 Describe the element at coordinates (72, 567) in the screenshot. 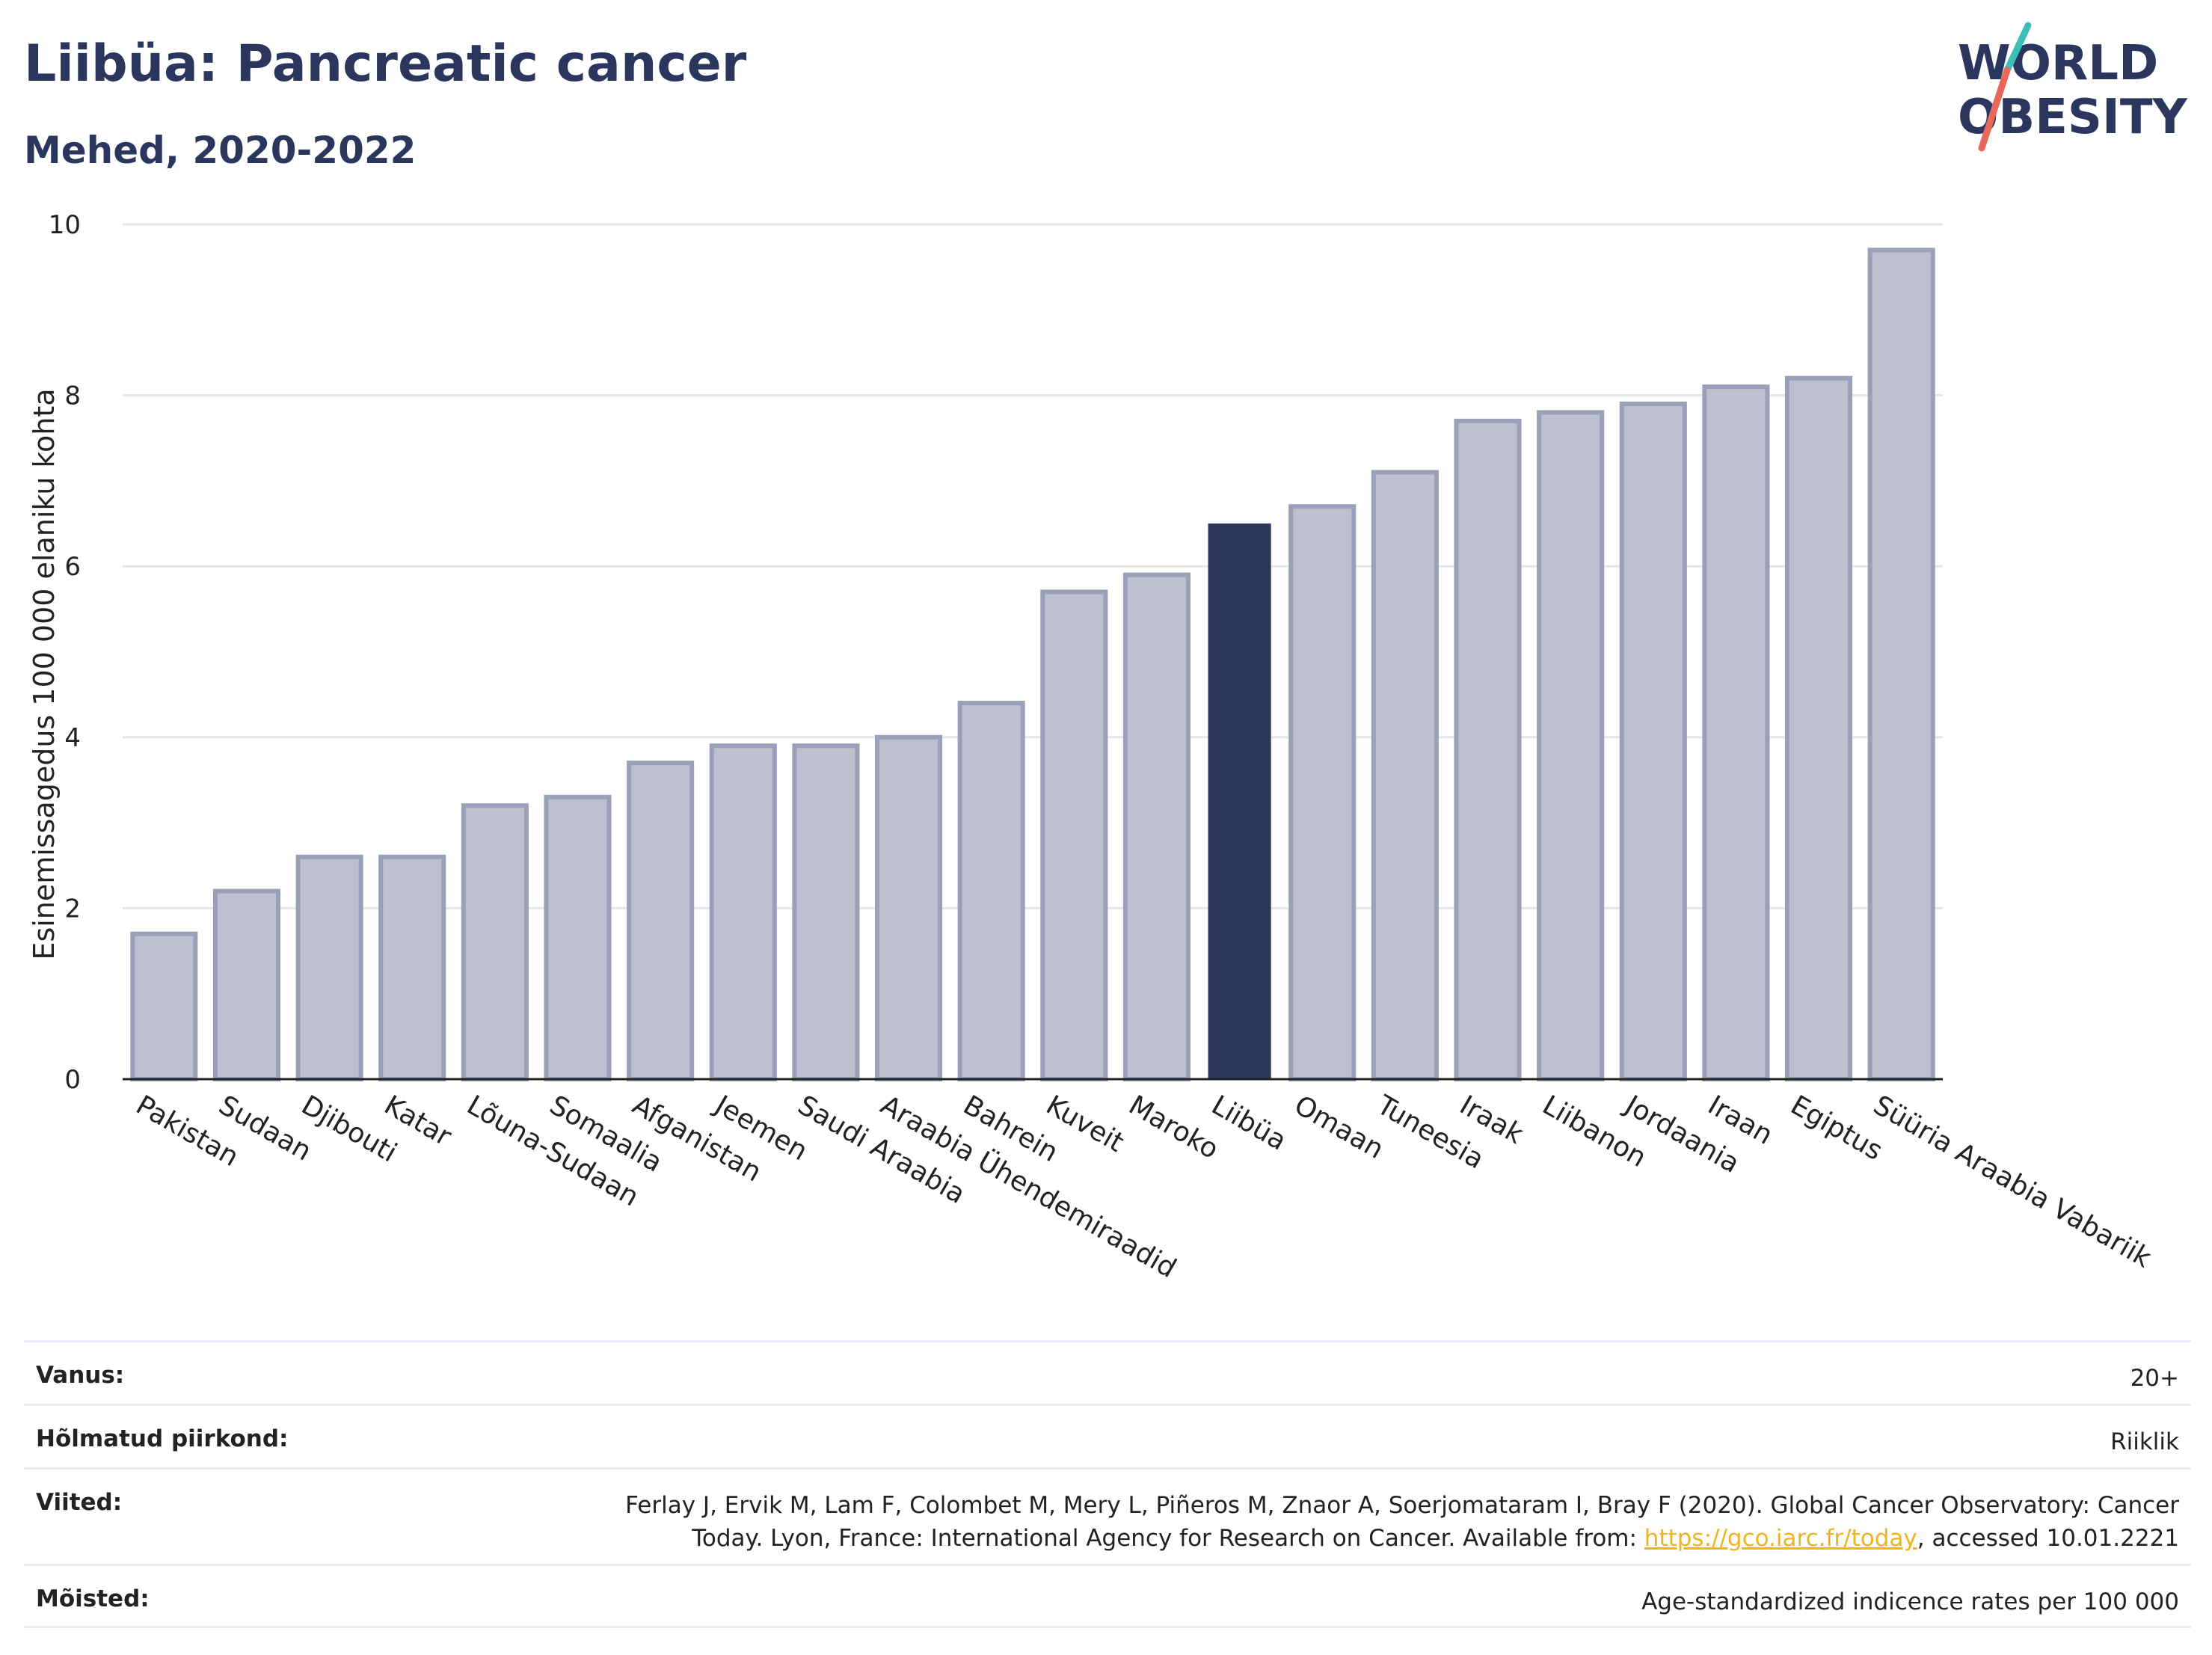

I see `y-tick-label: 6` at that location.